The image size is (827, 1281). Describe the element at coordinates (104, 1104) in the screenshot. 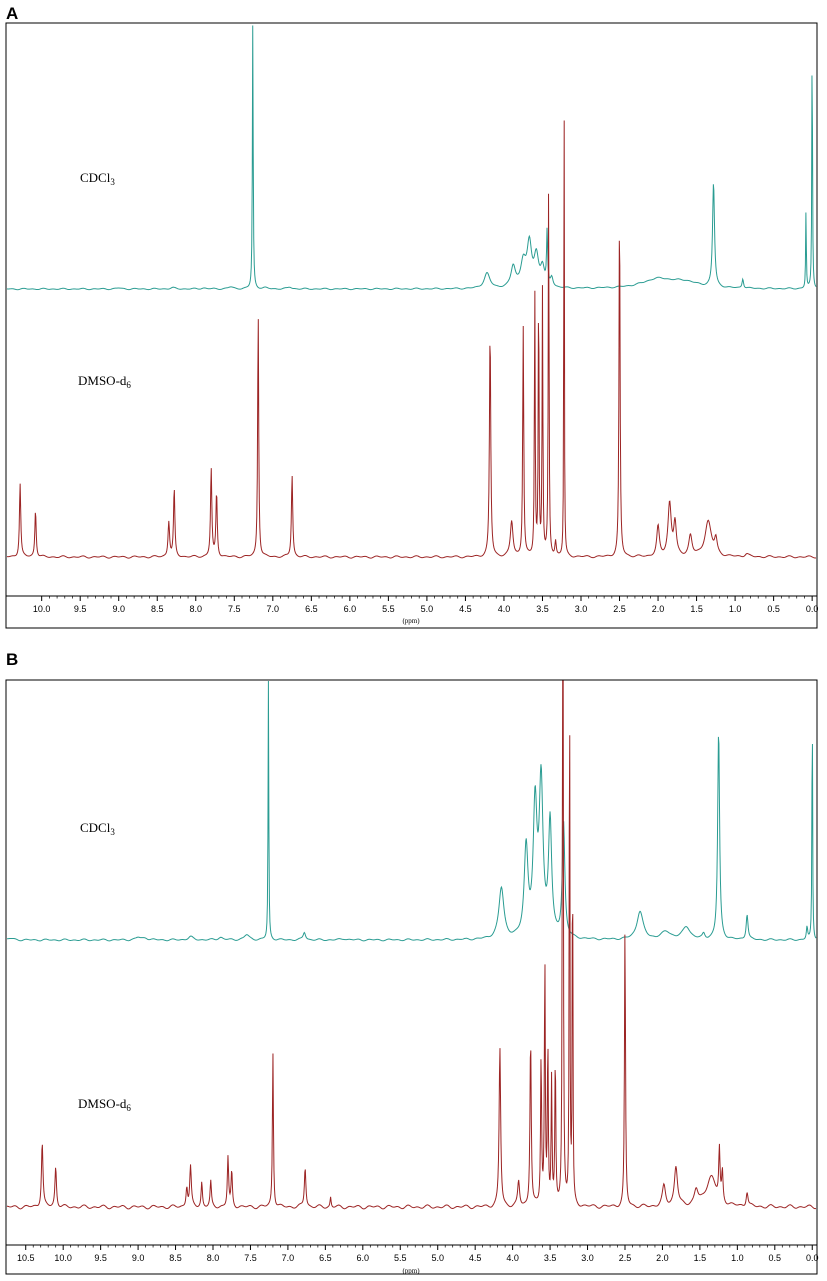

I see `panel-b-dmso-label: DMSO-d6` at that location.